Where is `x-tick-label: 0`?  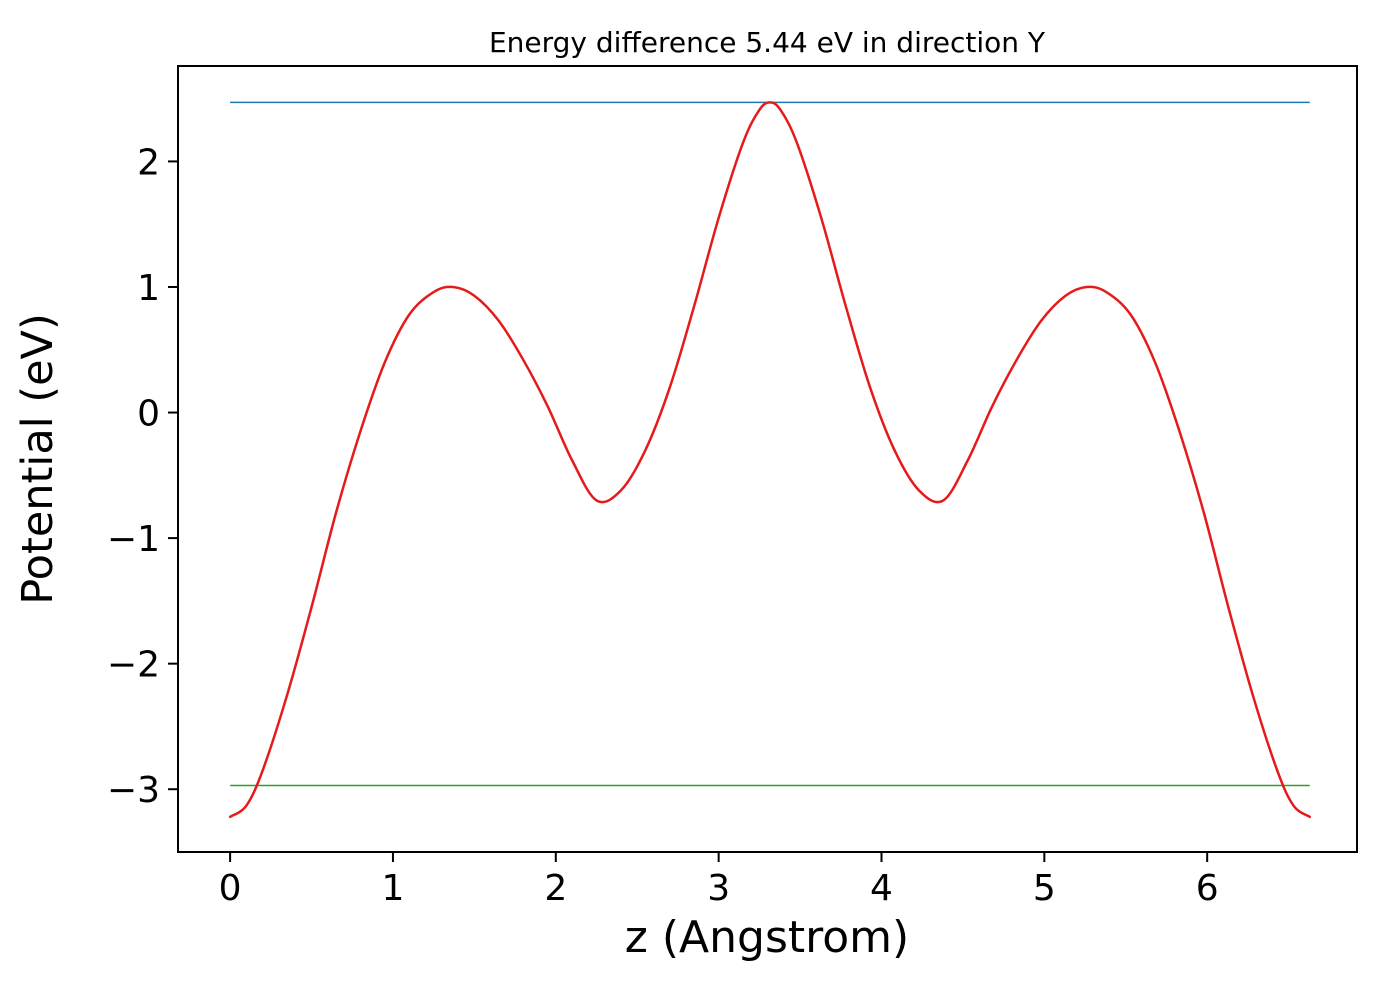 x-tick-label: 0 is located at coordinates (230, 888).